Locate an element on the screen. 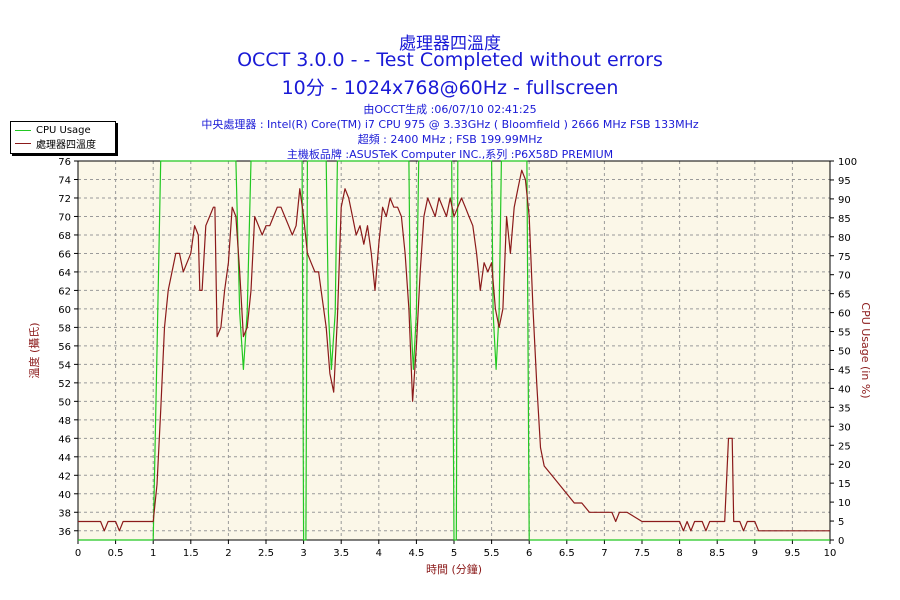  x-tick-label: 8 is located at coordinates (679, 553).